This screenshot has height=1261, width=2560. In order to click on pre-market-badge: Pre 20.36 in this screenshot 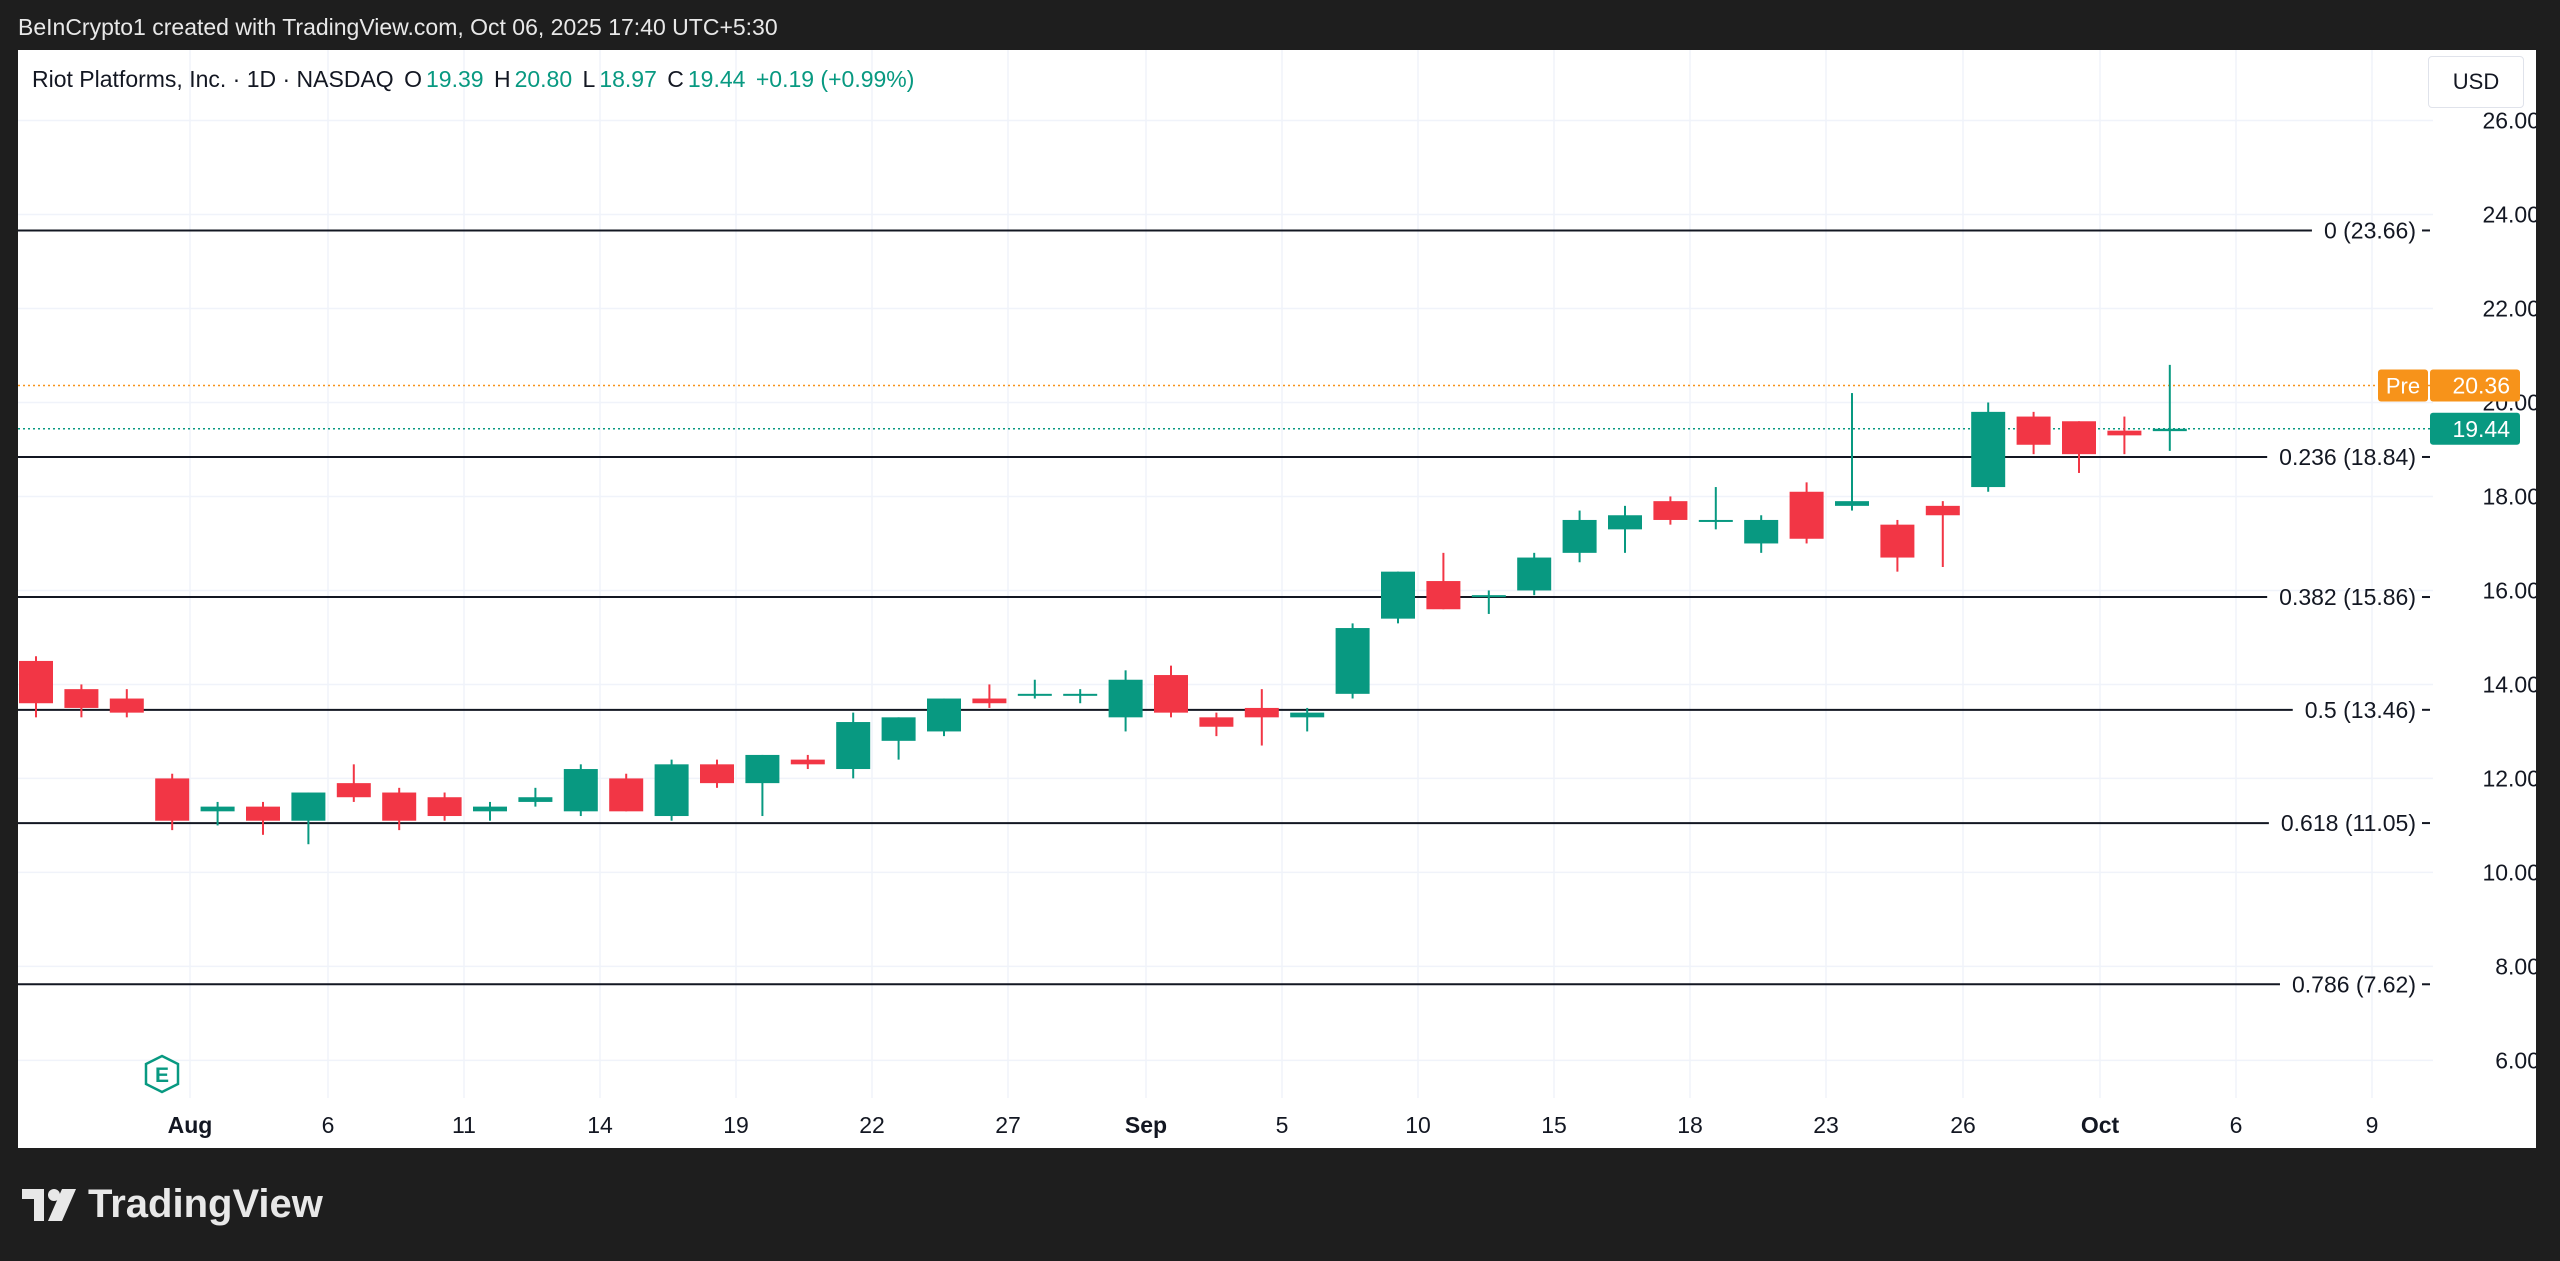, I will do `click(2449, 385)`.